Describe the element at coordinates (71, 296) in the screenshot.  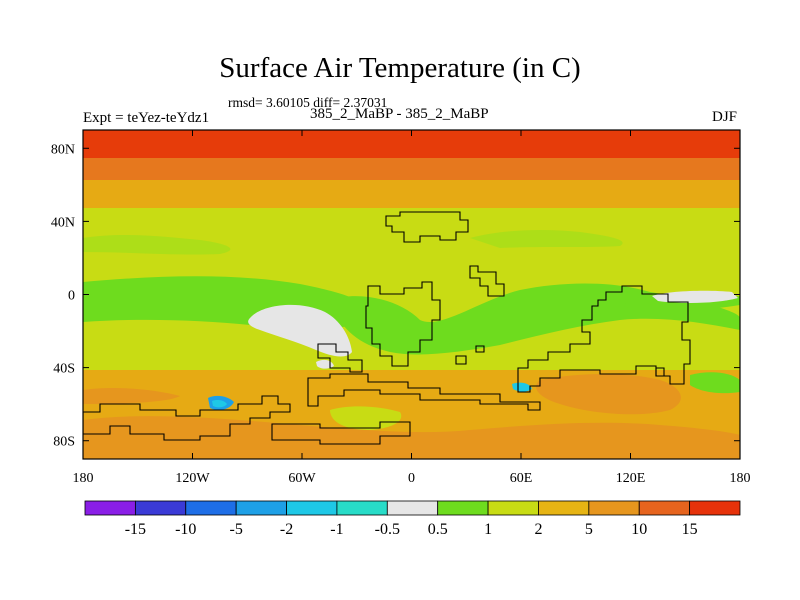
I see `lat-tick-label: 0` at that location.